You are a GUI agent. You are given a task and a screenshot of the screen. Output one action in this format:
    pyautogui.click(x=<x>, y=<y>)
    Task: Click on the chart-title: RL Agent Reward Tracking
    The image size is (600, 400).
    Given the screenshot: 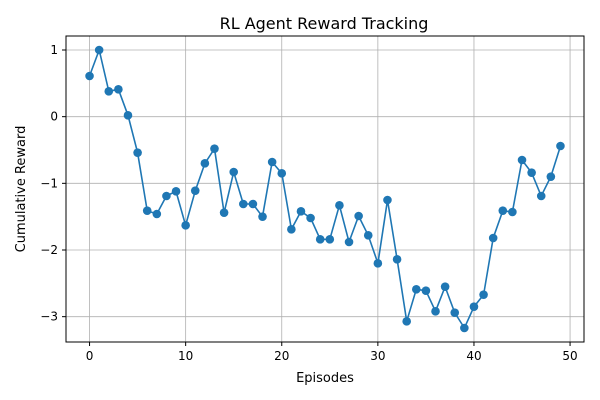 What is the action you would take?
    pyautogui.click(x=324, y=23)
    